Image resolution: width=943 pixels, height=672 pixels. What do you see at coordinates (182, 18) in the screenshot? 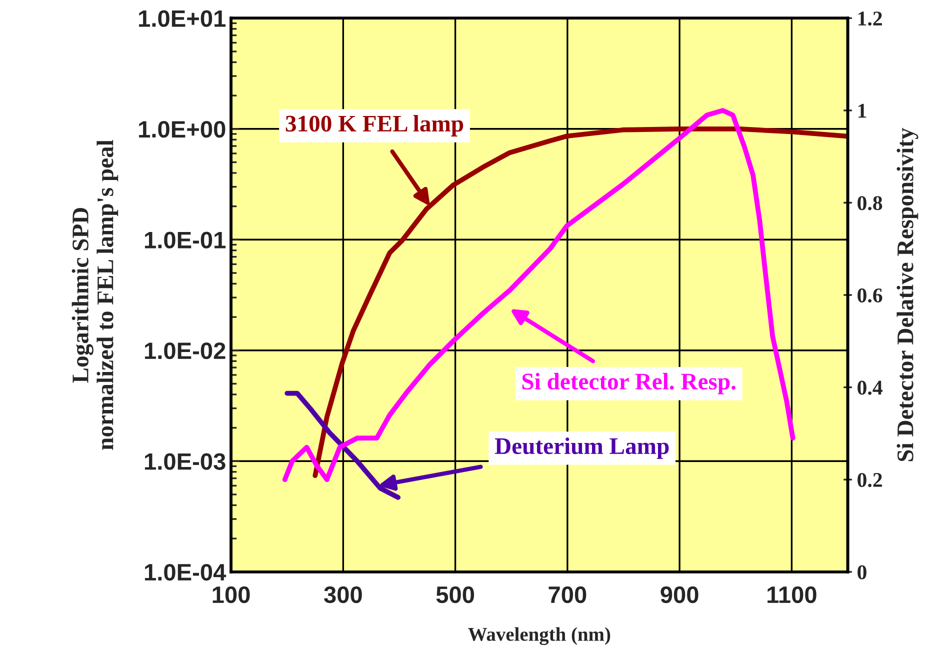
I see `y-tick-label: 1.0E+01` at bounding box center [182, 18].